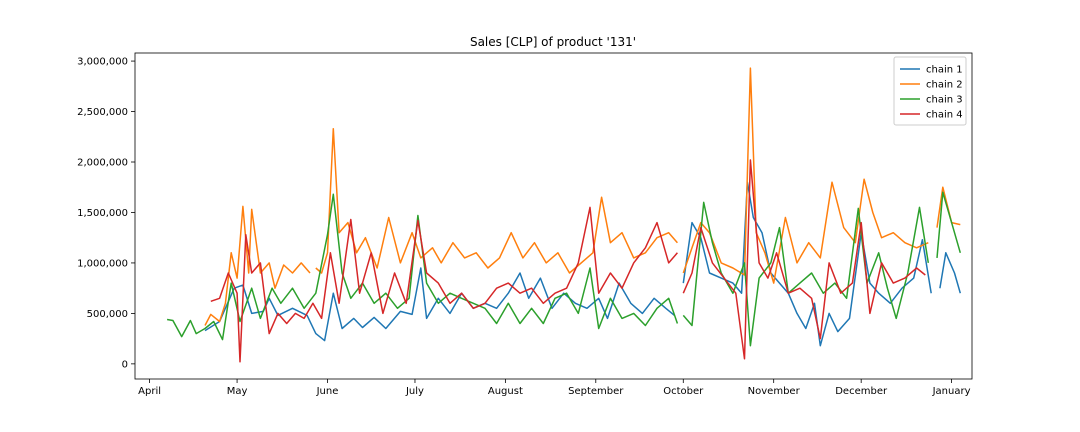 Image resolution: width=1080 pixels, height=432 pixels. What do you see at coordinates (505, 391) in the screenshot?
I see `x-tick-label: August` at bounding box center [505, 391].